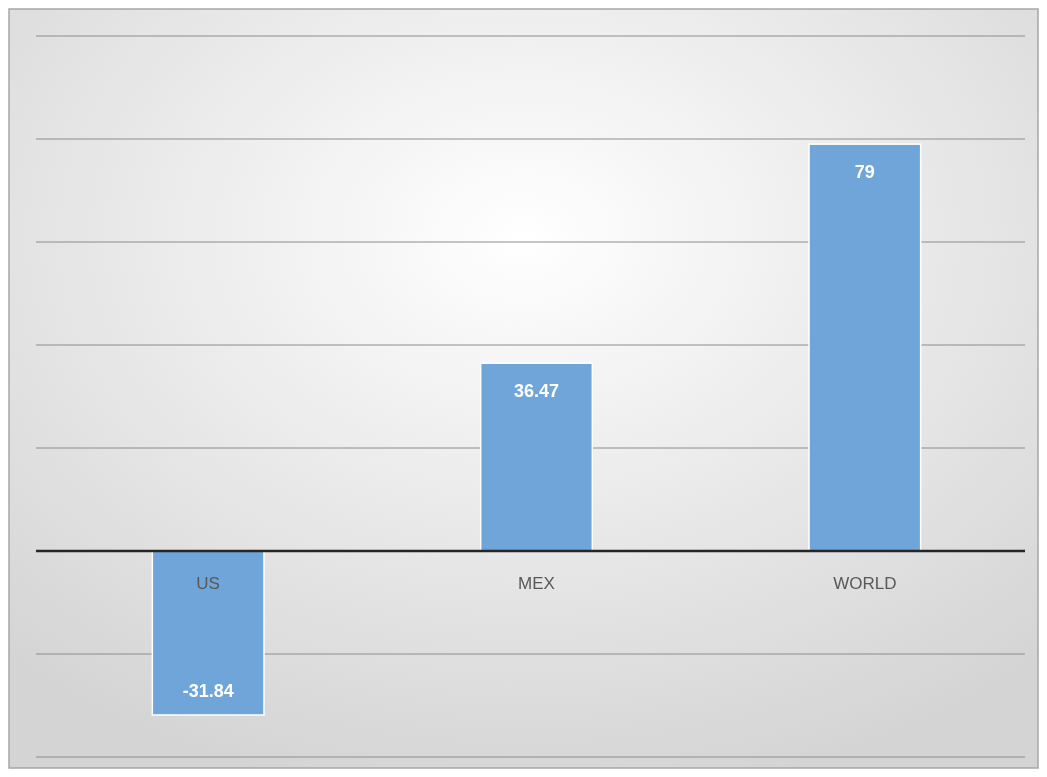 The width and height of the screenshot is (1047, 777). I want to click on data-label: -31.84, so click(208, 690).